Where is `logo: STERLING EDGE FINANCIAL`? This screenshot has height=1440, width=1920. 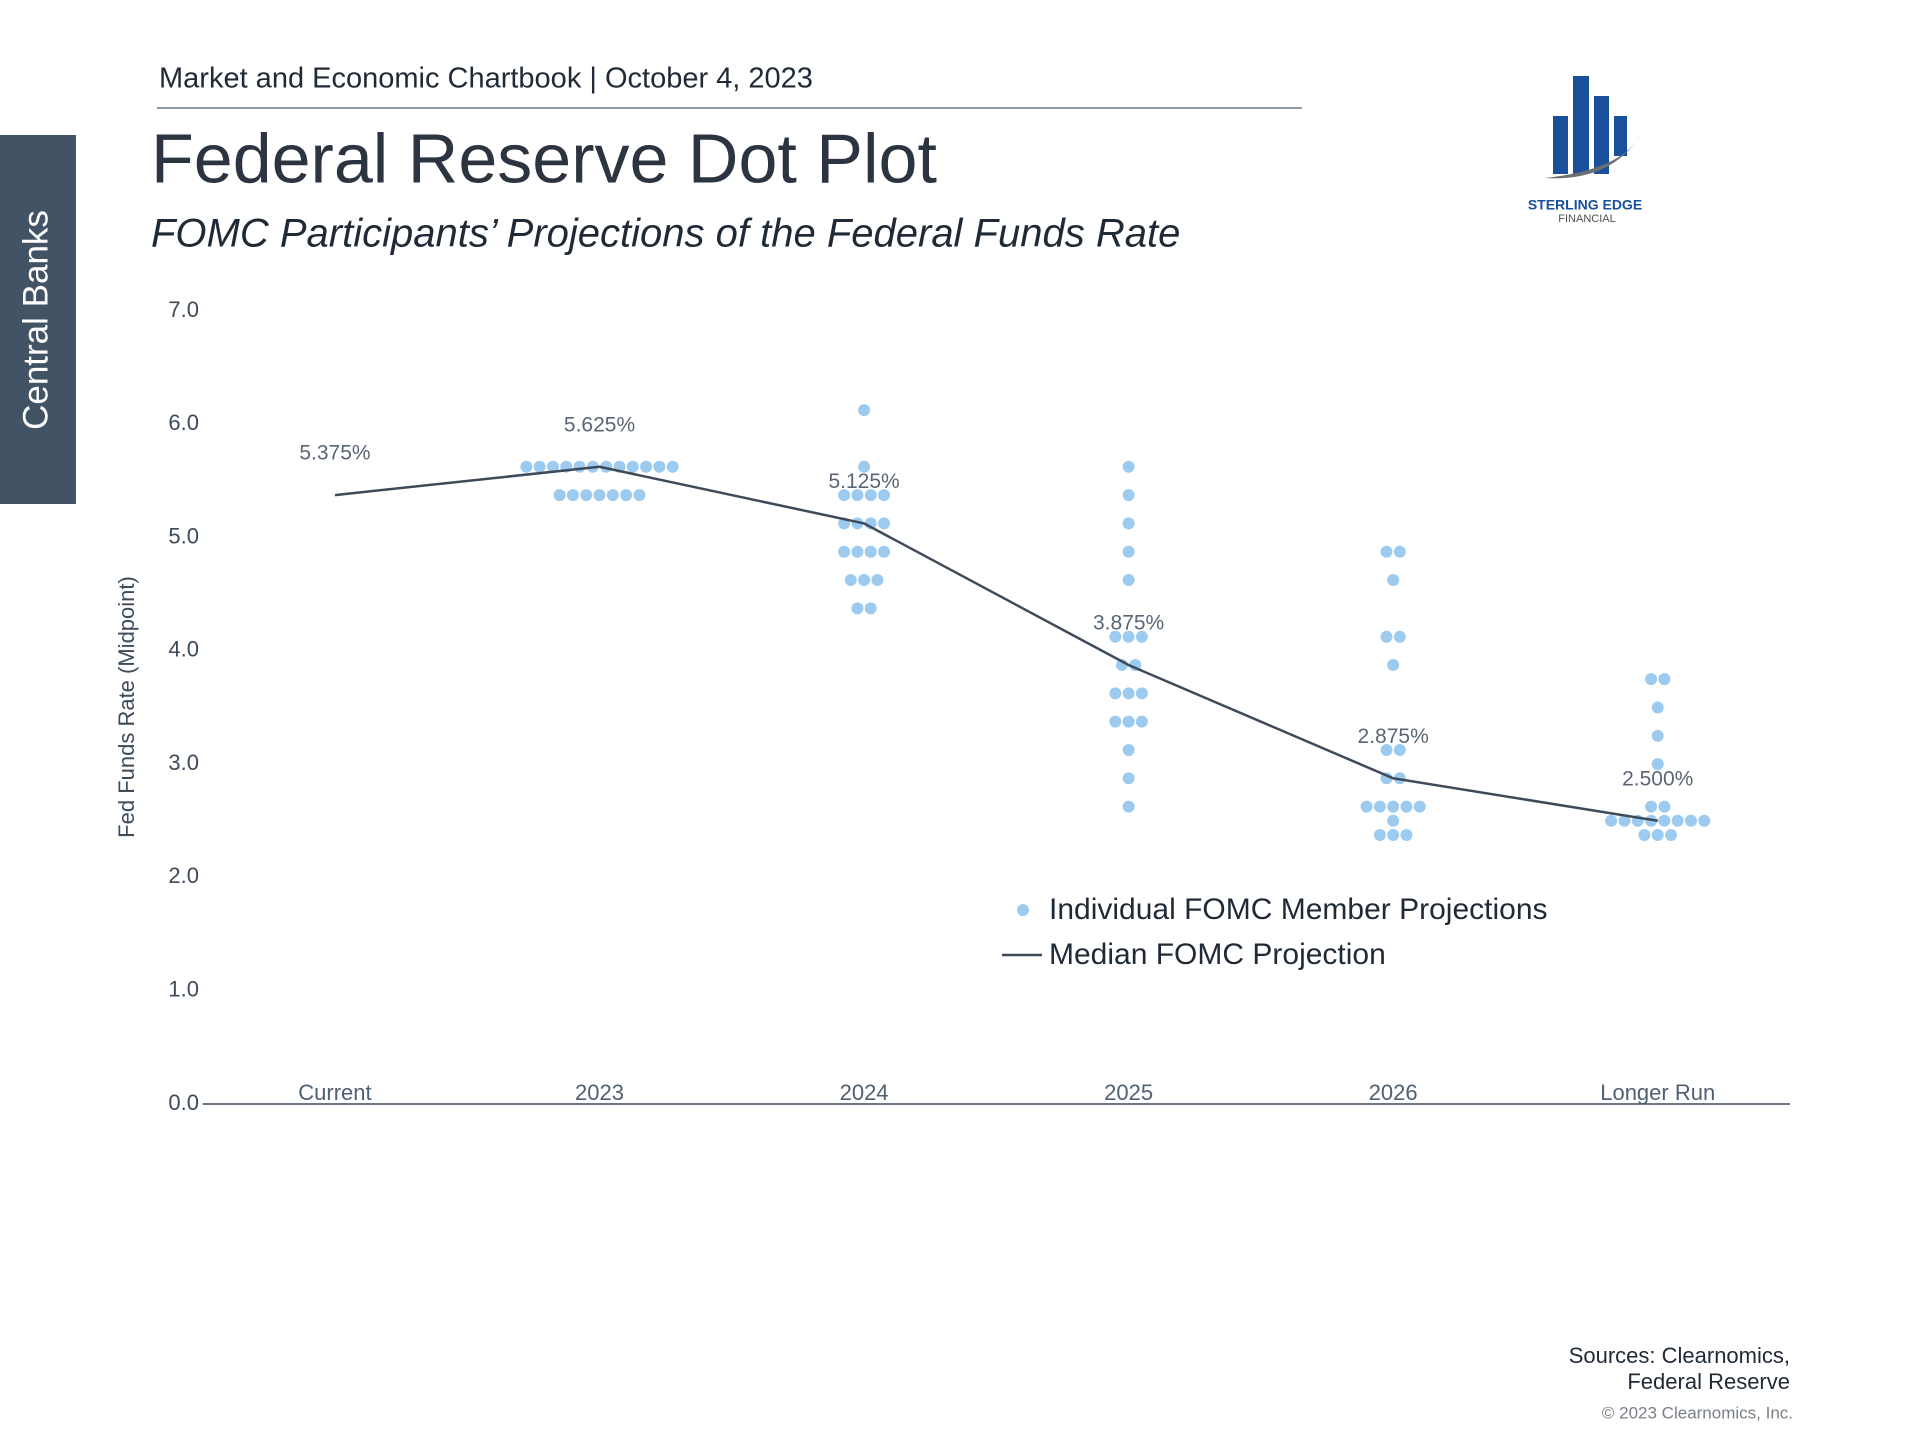
logo: STERLING EDGE FINANCIAL is located at coordinates (1585, 150).